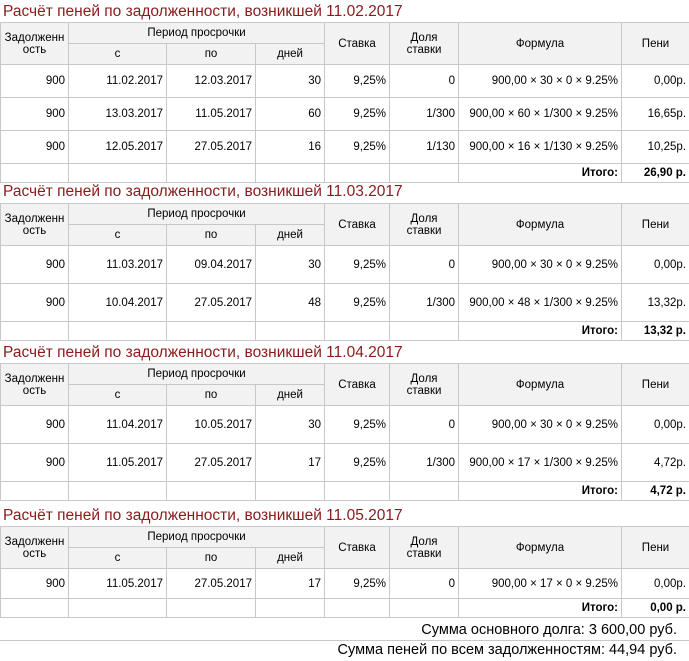 The image size is (689, 661). I want to click on total-row: Итого: 4,72 р., so click(344, 491).